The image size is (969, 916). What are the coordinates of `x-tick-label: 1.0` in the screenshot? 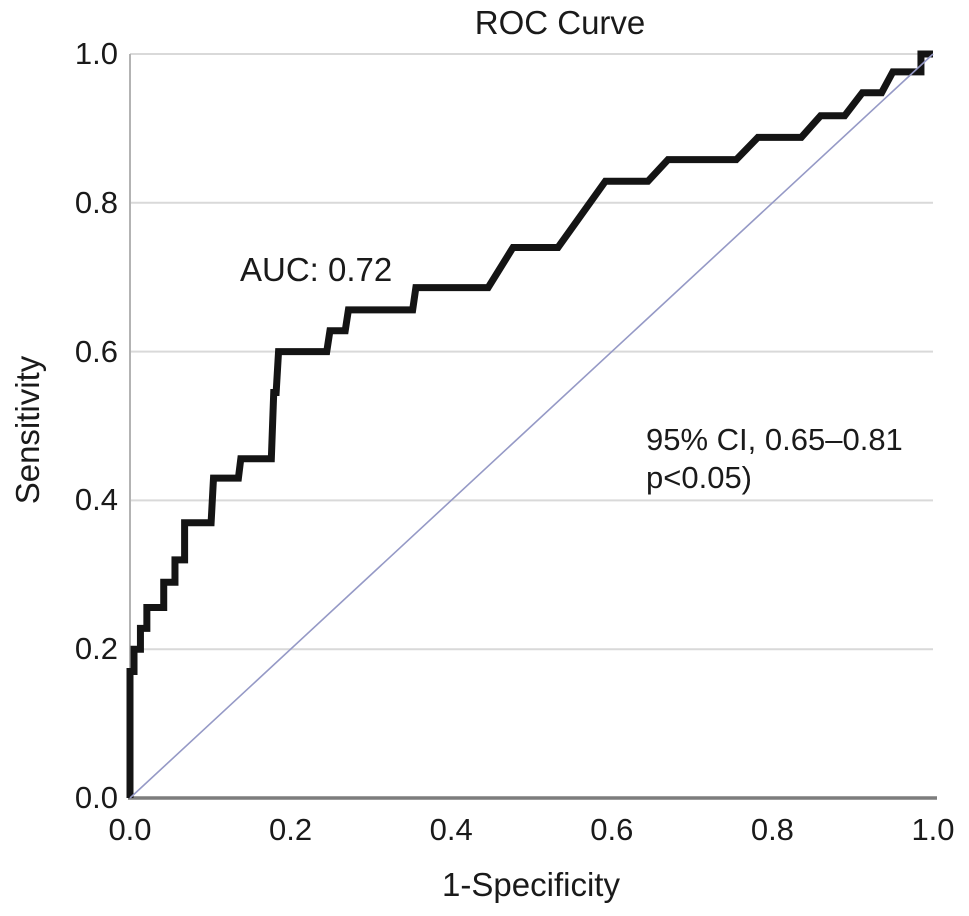 It's located at (933, 829).